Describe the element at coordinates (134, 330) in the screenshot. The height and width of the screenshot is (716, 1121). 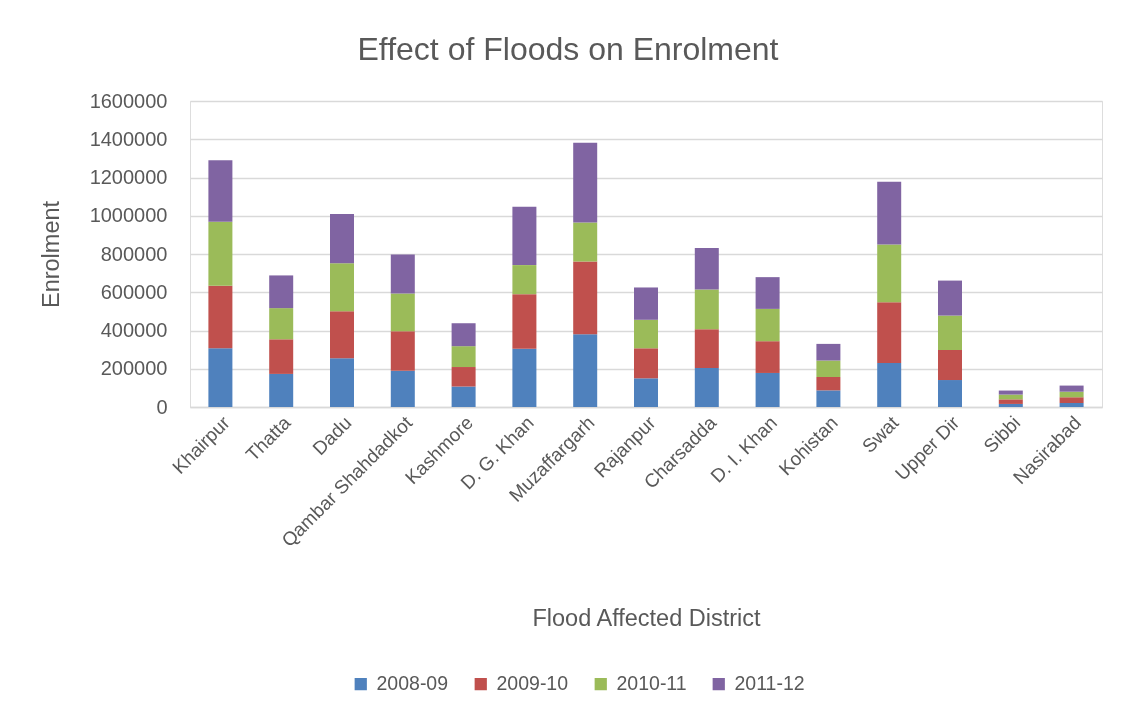
I see `y-tick-label: 400000` at that location.